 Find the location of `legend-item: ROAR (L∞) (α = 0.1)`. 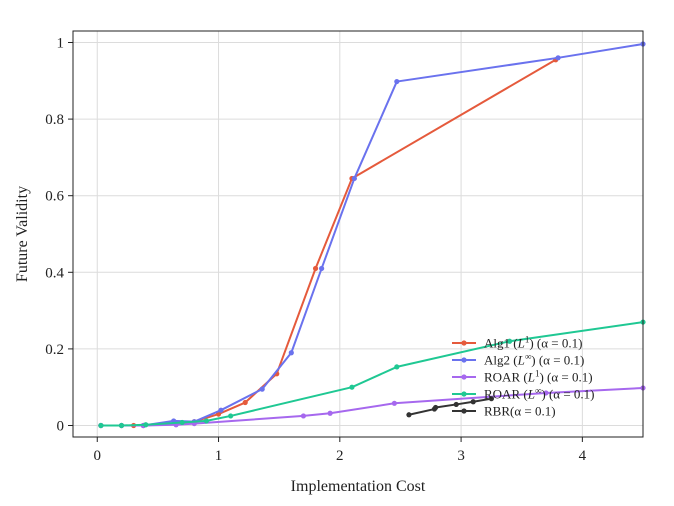

legend-item: ROAR (L∞) (α = 0.1) is located at coordinates (523, 394).